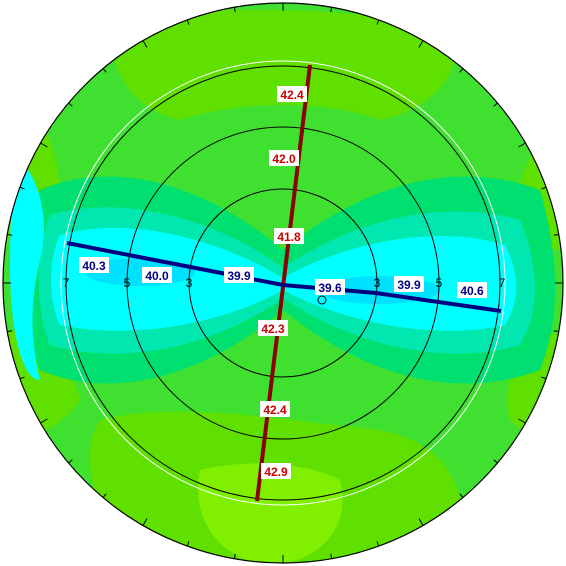  Describe the element at coordinates (275, 410) in the screenshot. I see `steep-label-5: 42.4` at that location.